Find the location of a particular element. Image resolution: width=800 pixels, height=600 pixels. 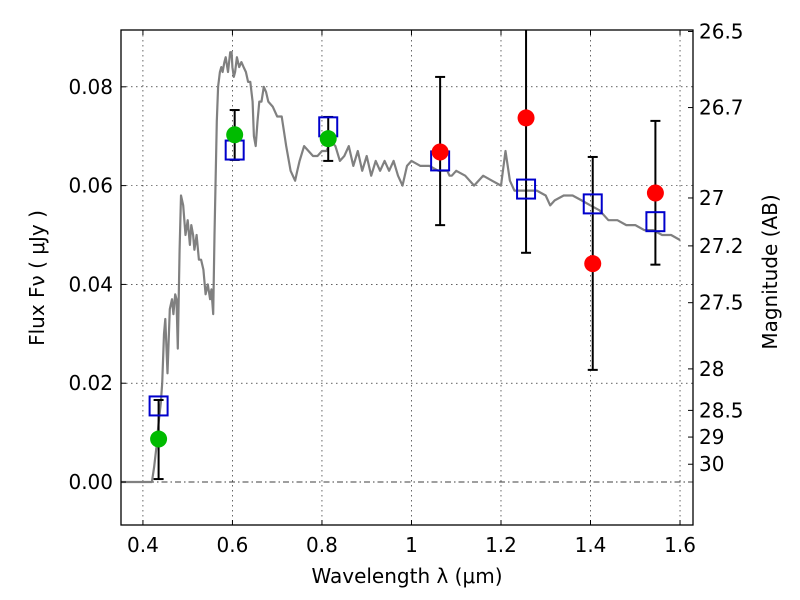

x-tick-label: 1.2 is located at coordinates (501, 545).